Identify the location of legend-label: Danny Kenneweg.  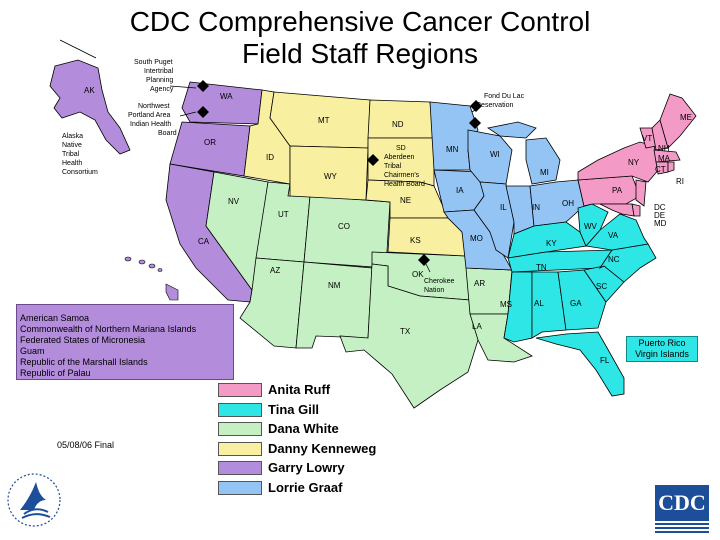
(322, 448).